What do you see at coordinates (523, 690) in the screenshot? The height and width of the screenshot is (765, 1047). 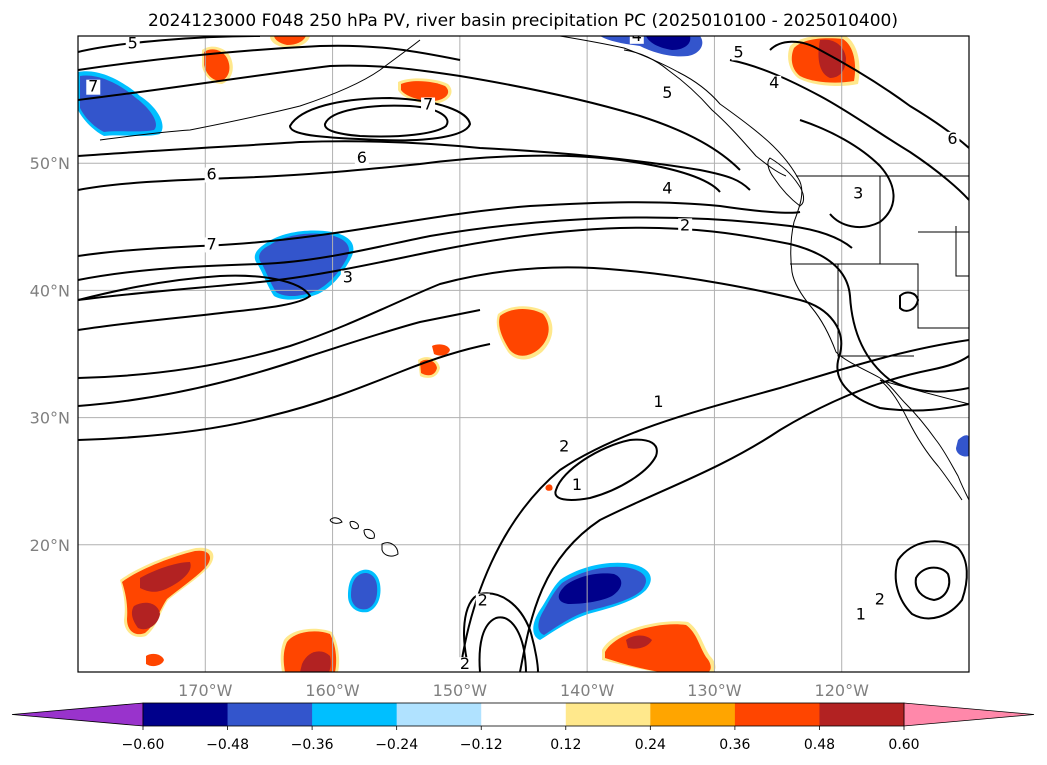 I see `longitude-labels: 170°W 160°W 150°W 140°W 130°W 120°W` at bounding box center [523, 690].